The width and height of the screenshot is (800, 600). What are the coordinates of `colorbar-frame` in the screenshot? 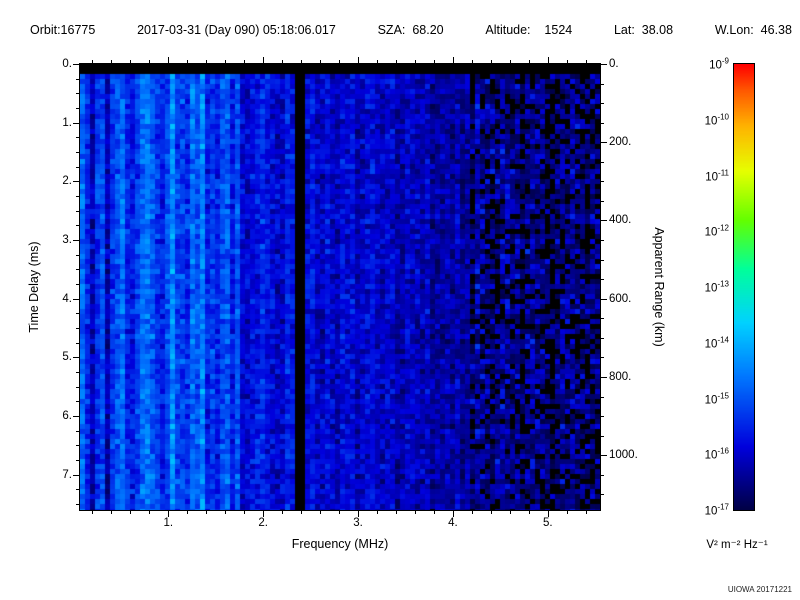 It's located at (744, 287).